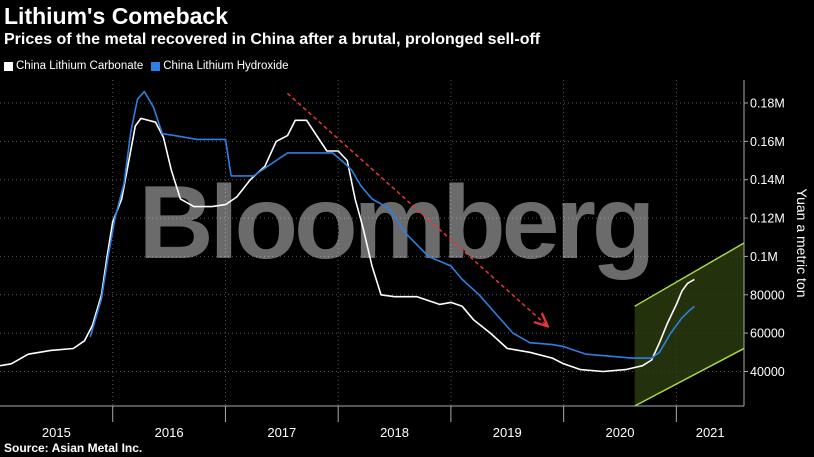 Image resolution: width=814 pixels, height=457 pixels. What do you see at coordinates (767, 372) in the screenshot?
I see `y-tick-label: 40000` at bounding box center [767, 372].